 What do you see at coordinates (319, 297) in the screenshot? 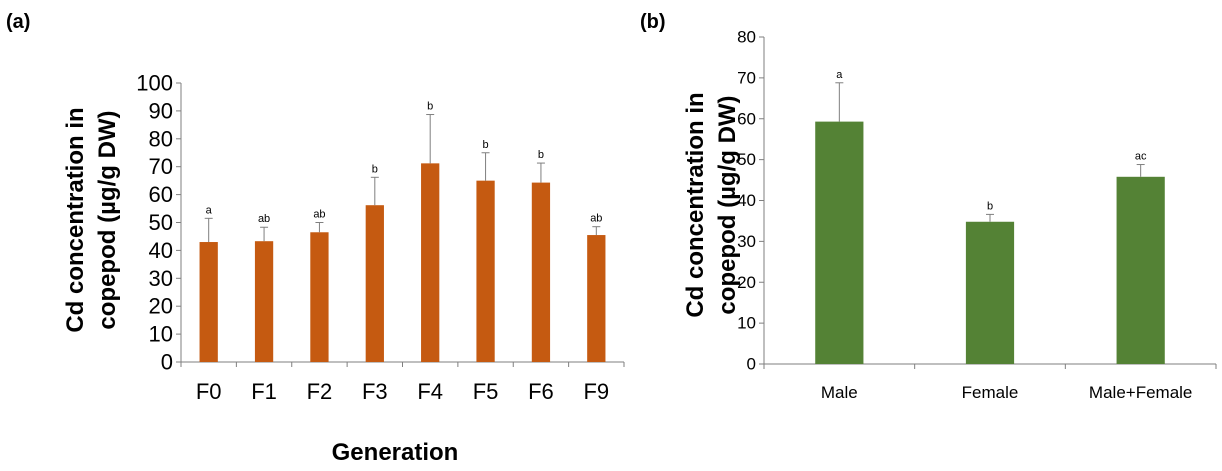
I see `bar-f2` at bounding box center [319, 297].